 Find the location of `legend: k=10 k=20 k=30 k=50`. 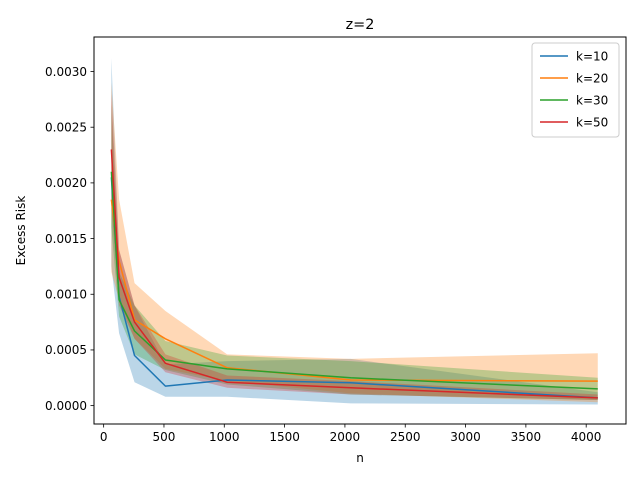

legend: k=10 k=20 k=30 k=50 is located at coordinates (575, 90).